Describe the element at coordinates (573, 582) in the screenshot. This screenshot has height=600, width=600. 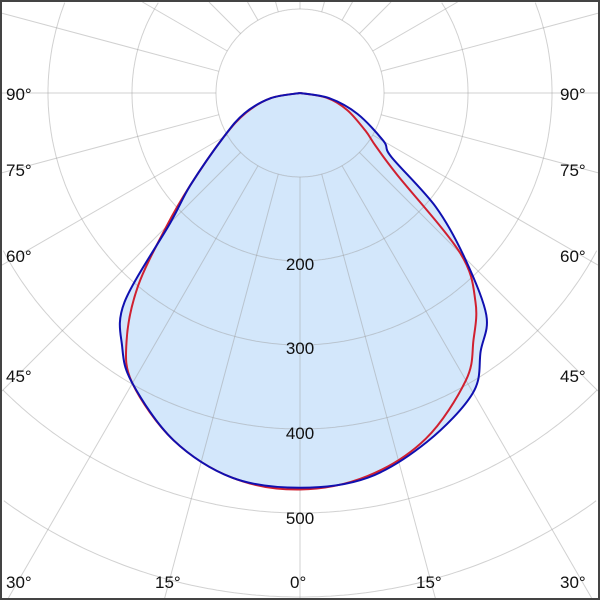
I see `angle-label-right-30: 30°` at that location.